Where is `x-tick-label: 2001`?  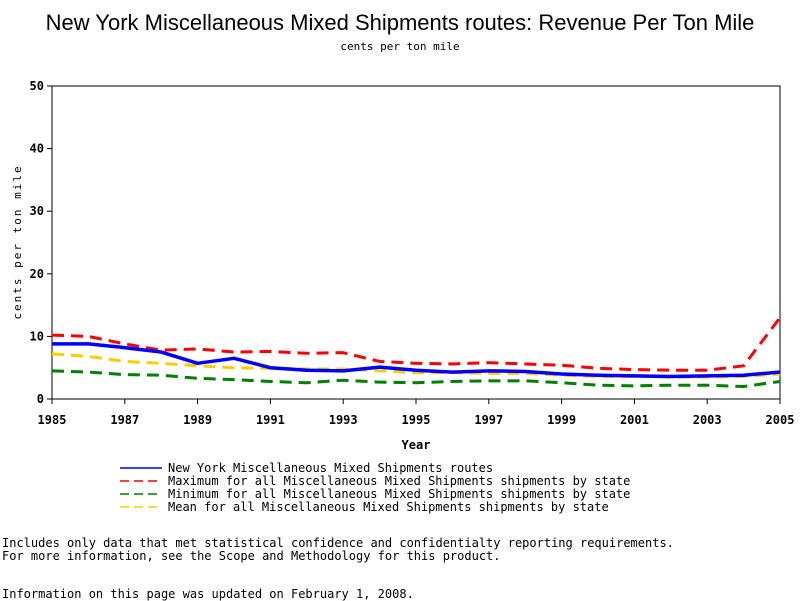 x-tick-label: 2001 is located at coordinates (634, 420).